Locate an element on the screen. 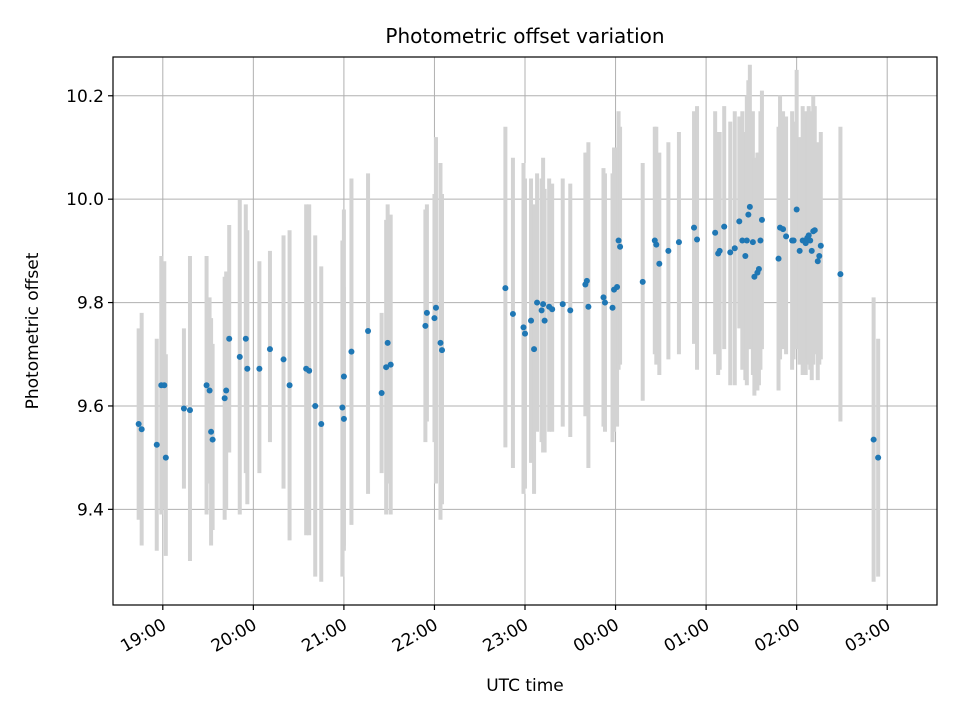 The height and width of the screenshot is (725, 960). y-axis-label: Photometric offset is located at coordinates (33, 330).